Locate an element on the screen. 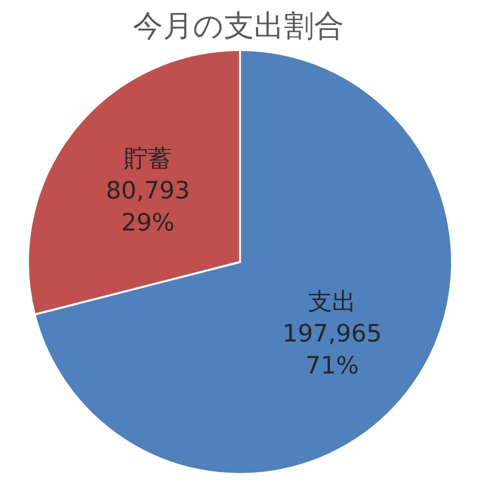 This screenshot has width=477, height=498. slice-label: 支出 is located at coordinates (332, 302).